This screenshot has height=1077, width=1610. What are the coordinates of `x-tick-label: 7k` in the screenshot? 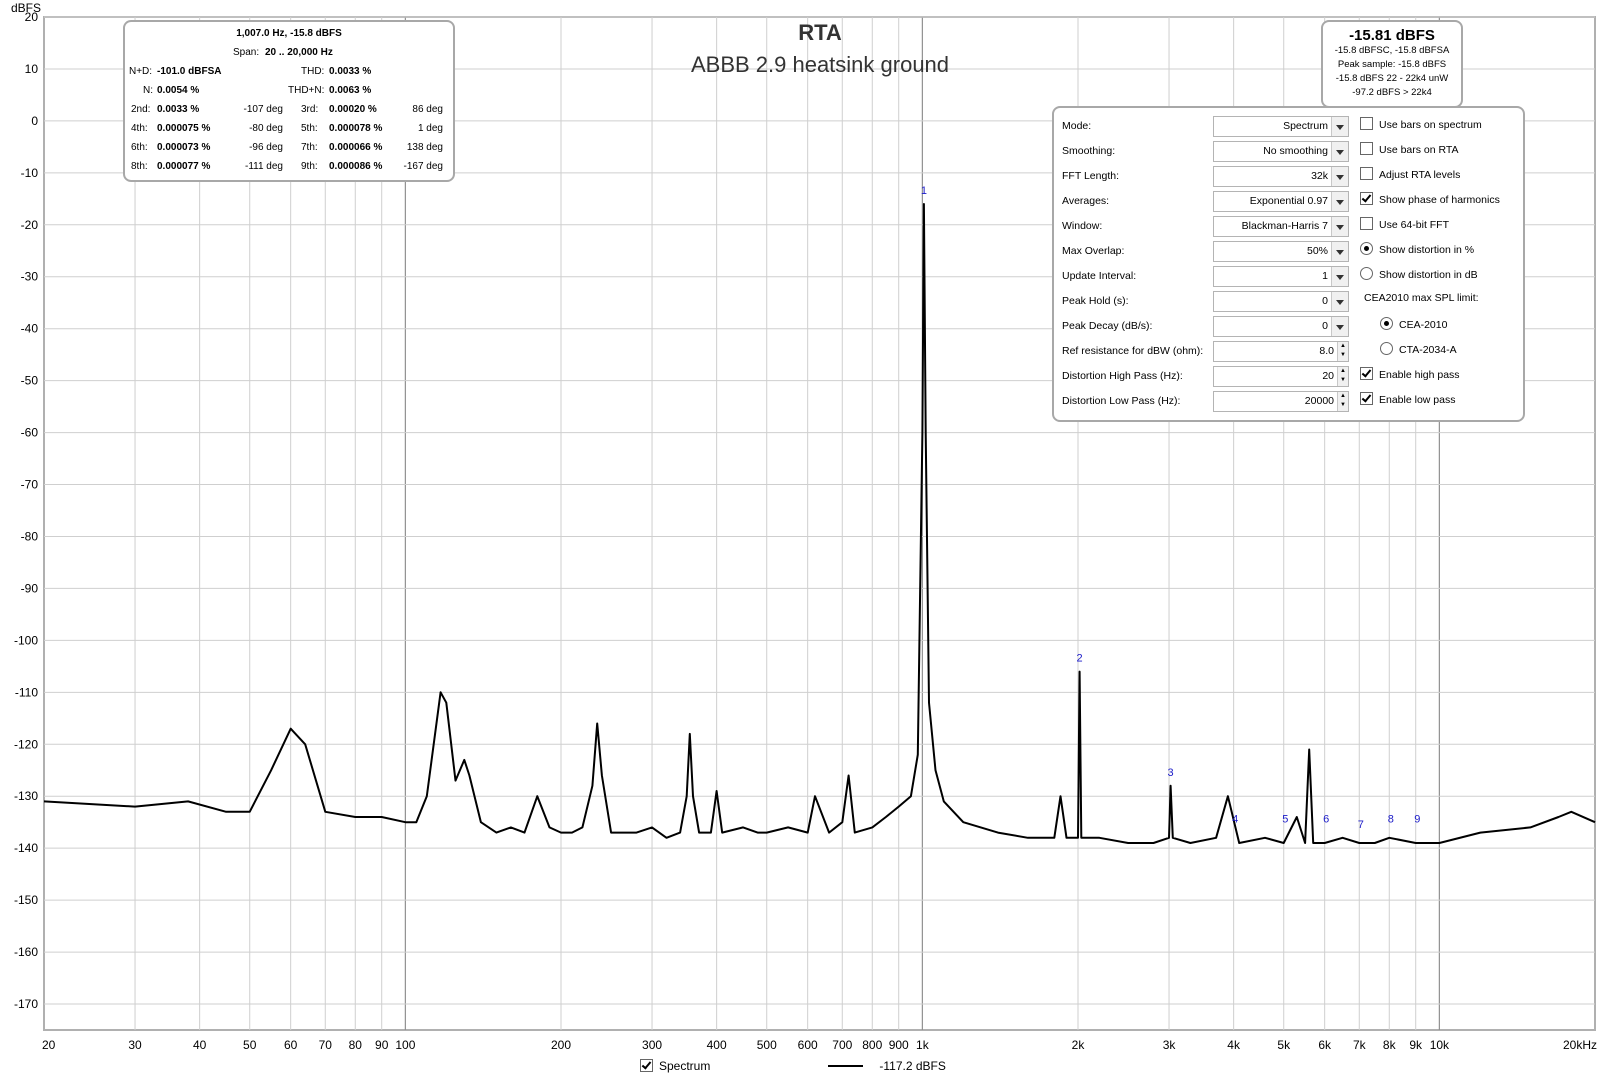 It's located at (1360, 1045).